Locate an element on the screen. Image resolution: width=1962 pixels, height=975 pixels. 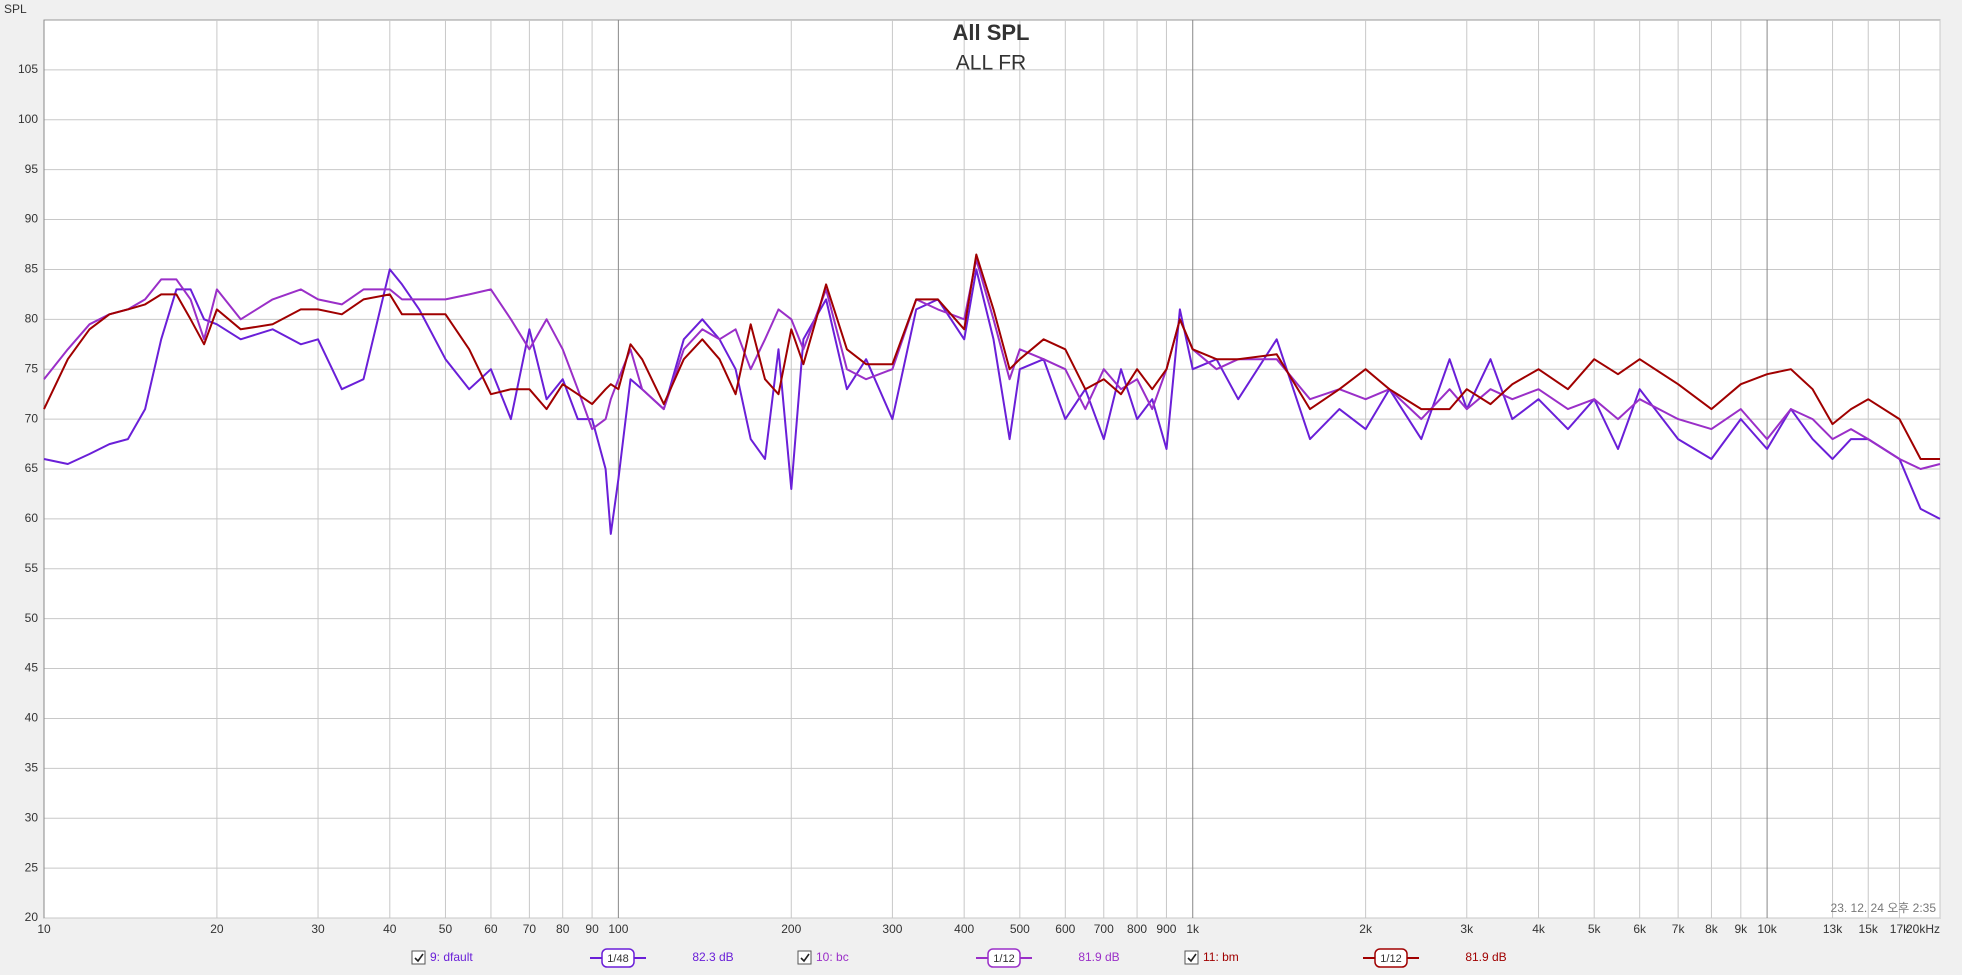
x-tick-label: 20kHz is located at coordinates (1923, 929).